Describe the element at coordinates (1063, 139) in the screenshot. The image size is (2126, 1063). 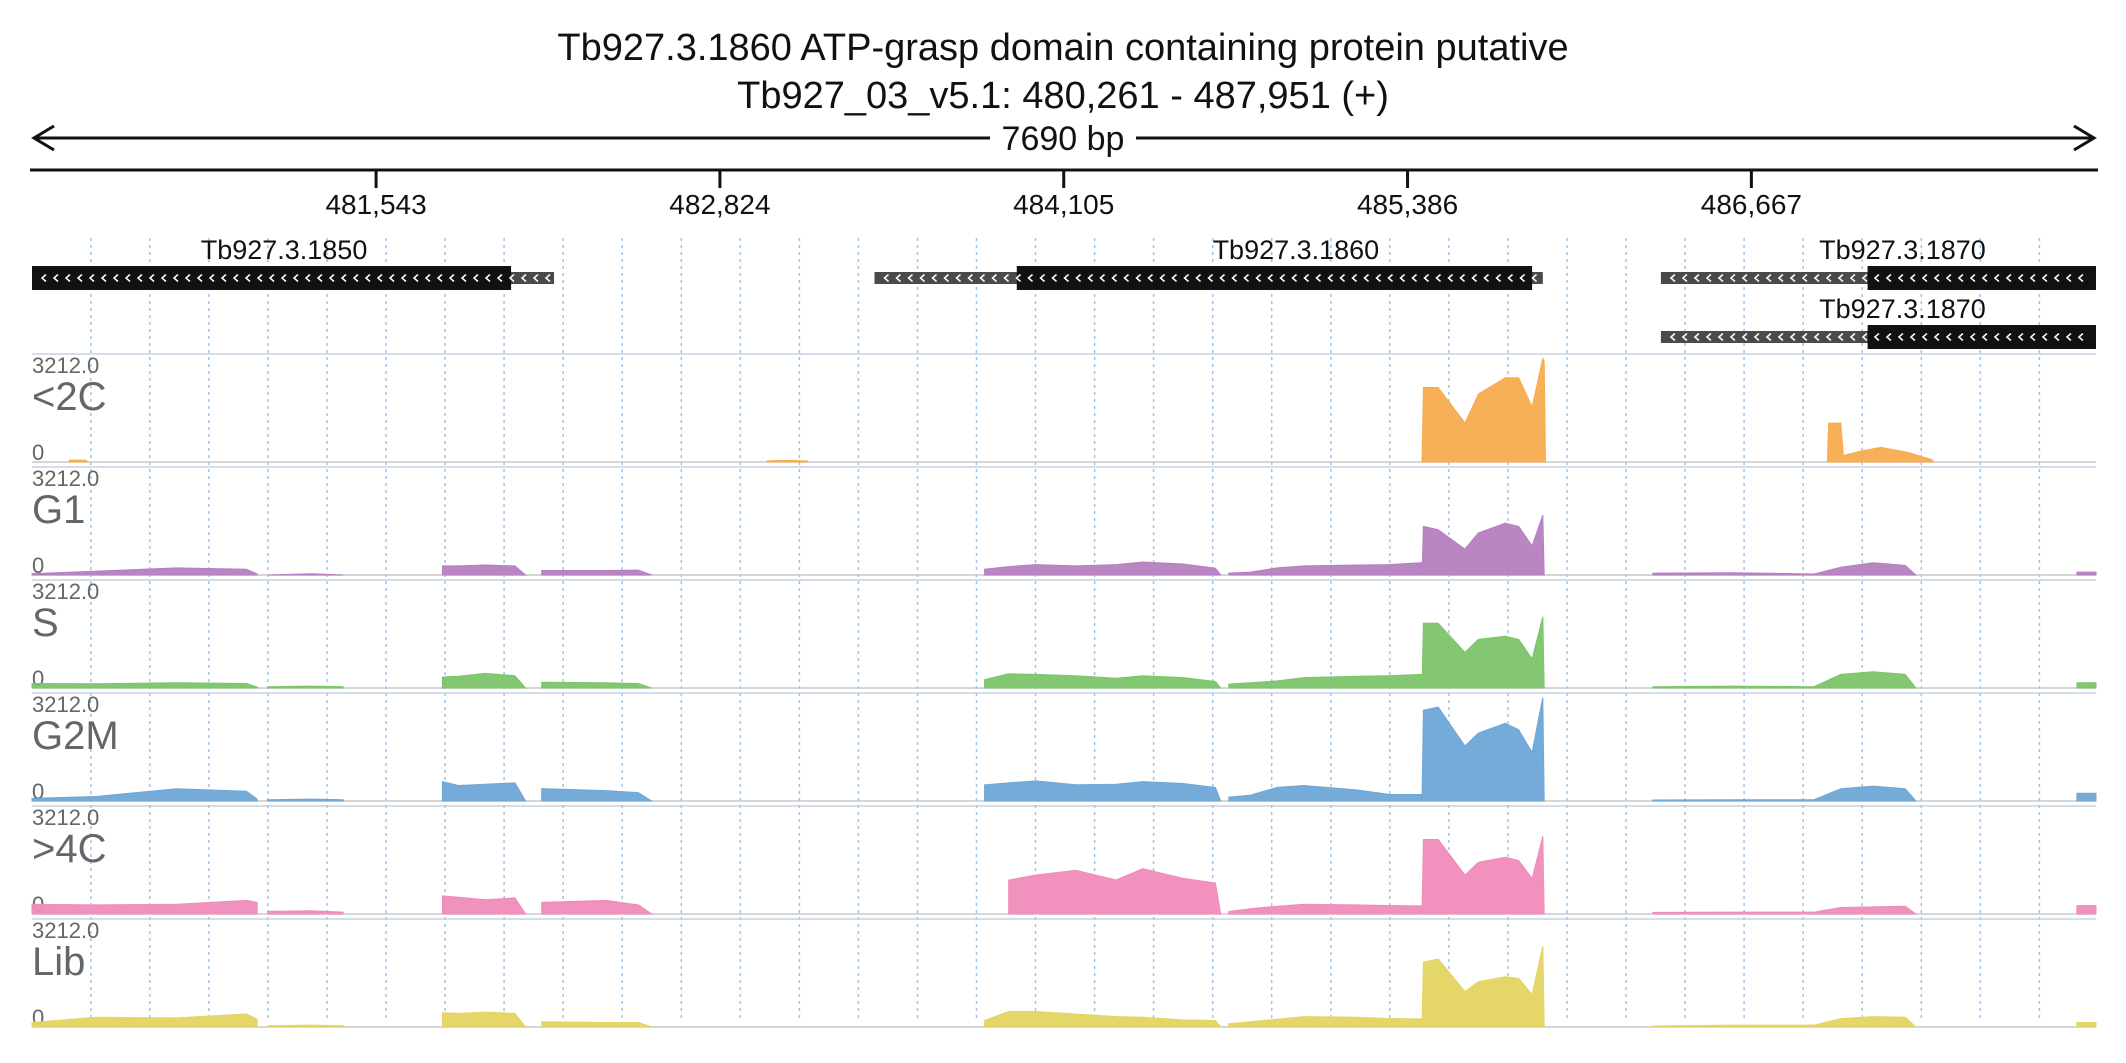
I see `span-label: 7690 bp` at that location.